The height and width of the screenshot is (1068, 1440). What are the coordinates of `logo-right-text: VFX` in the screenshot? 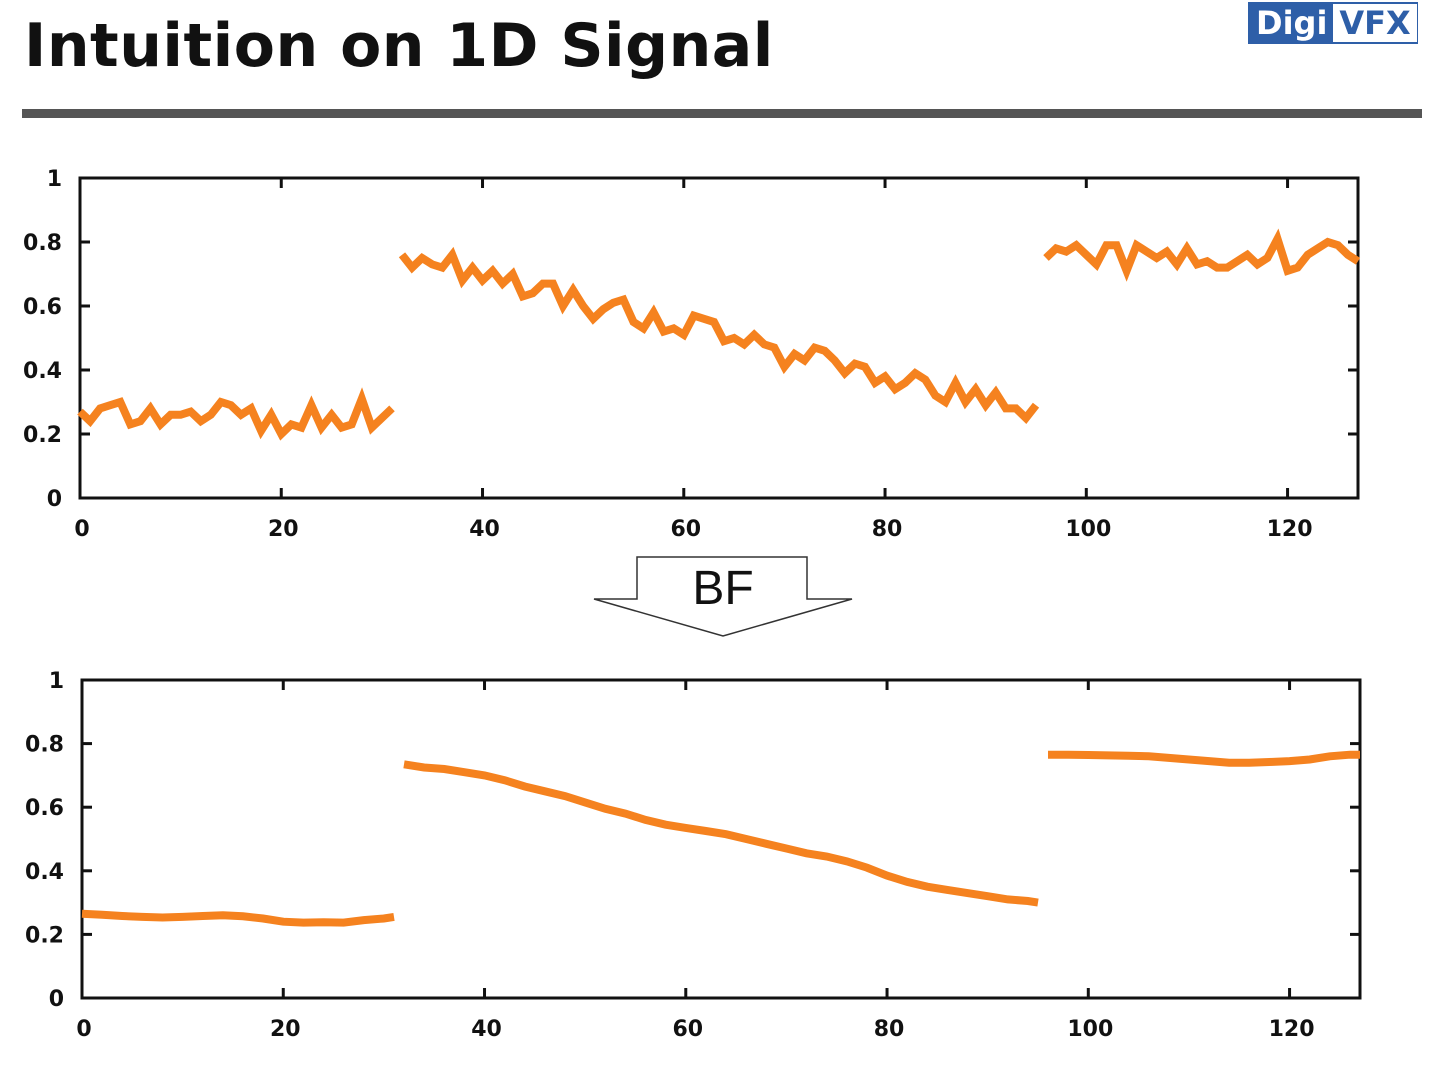 It's located at (1375, 23).